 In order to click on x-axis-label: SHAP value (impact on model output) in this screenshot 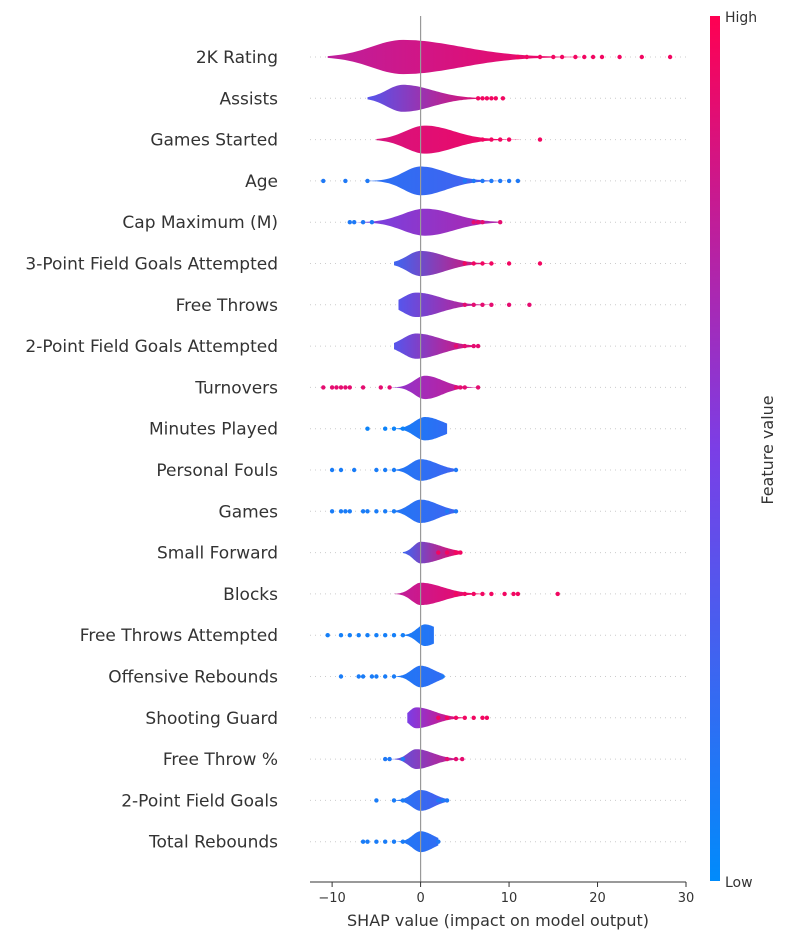, I will do `click(498, 920)`.